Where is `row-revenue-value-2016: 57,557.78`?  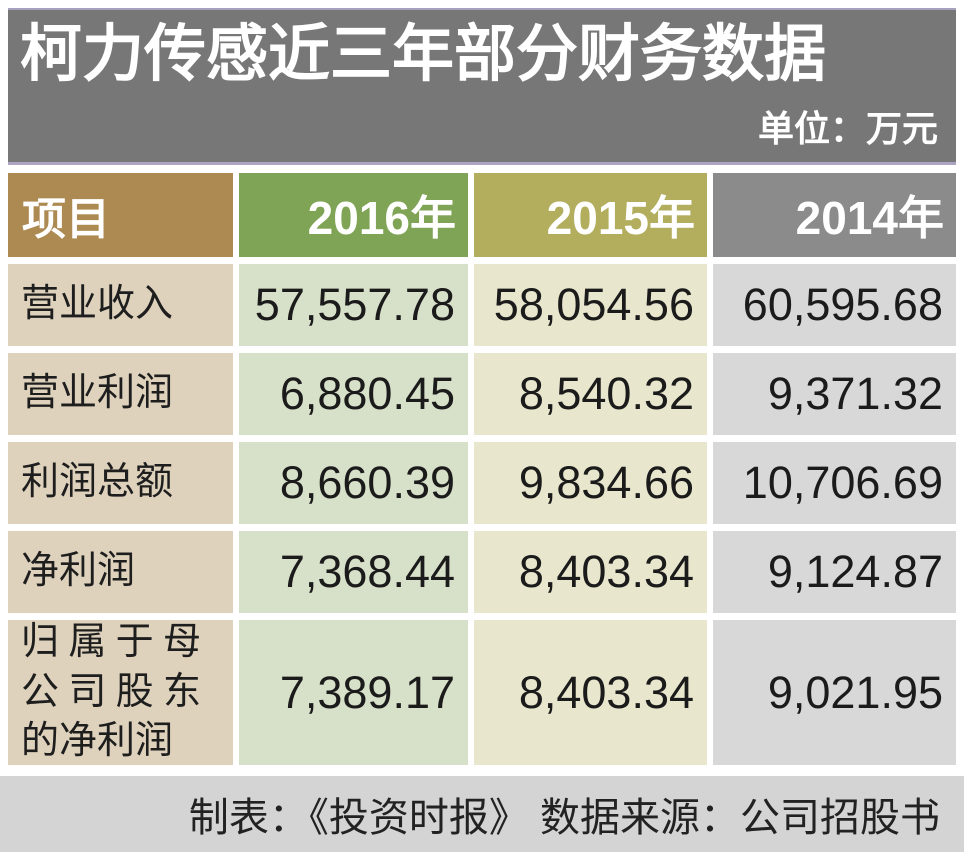 row-revenue-value-2016: 57,557.78 is located at coordinates (353, 305).